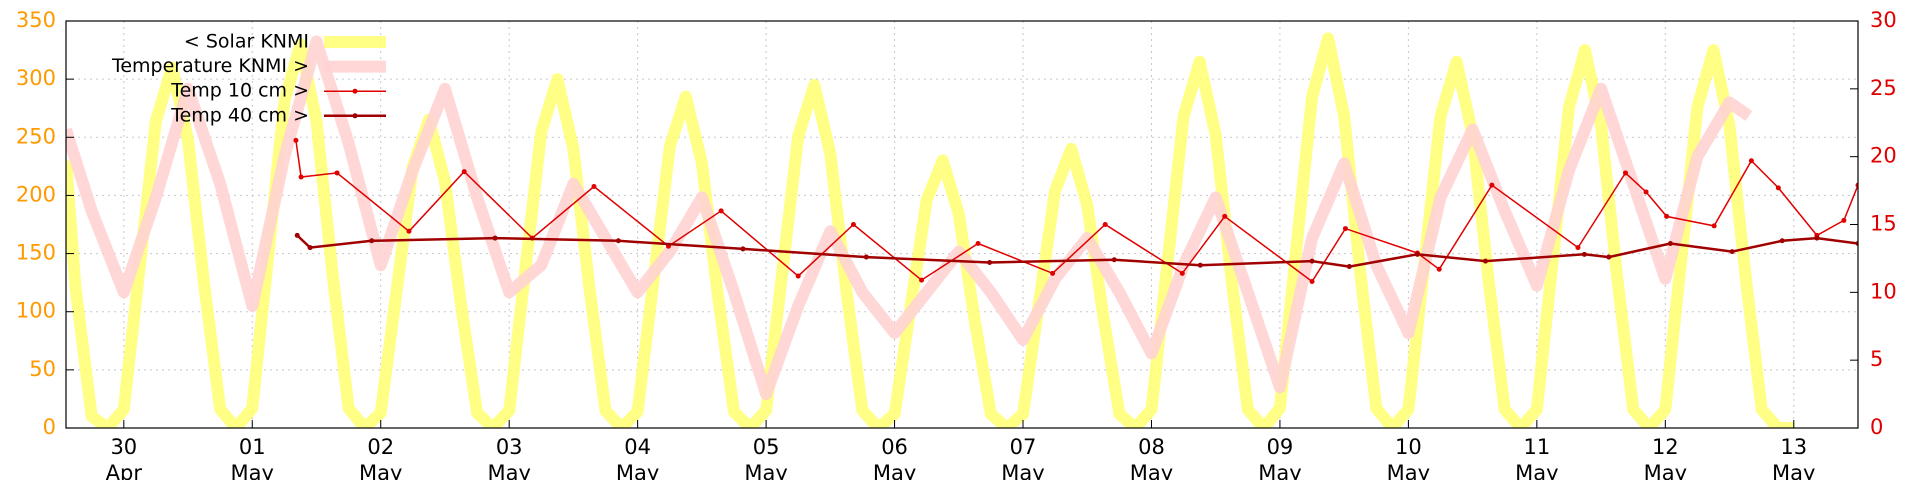  I want to click on x-tick-label: 08, so click(1151, 447).